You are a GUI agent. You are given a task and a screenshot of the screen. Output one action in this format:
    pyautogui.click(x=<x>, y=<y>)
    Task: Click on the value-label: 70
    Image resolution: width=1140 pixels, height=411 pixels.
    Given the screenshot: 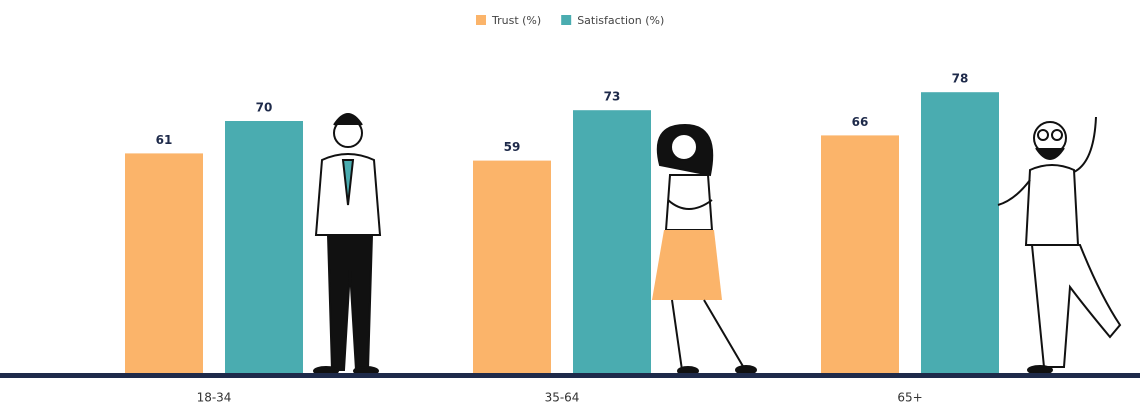 What is the action you would take?
    pyautogui.click(x=264, y=108)
    